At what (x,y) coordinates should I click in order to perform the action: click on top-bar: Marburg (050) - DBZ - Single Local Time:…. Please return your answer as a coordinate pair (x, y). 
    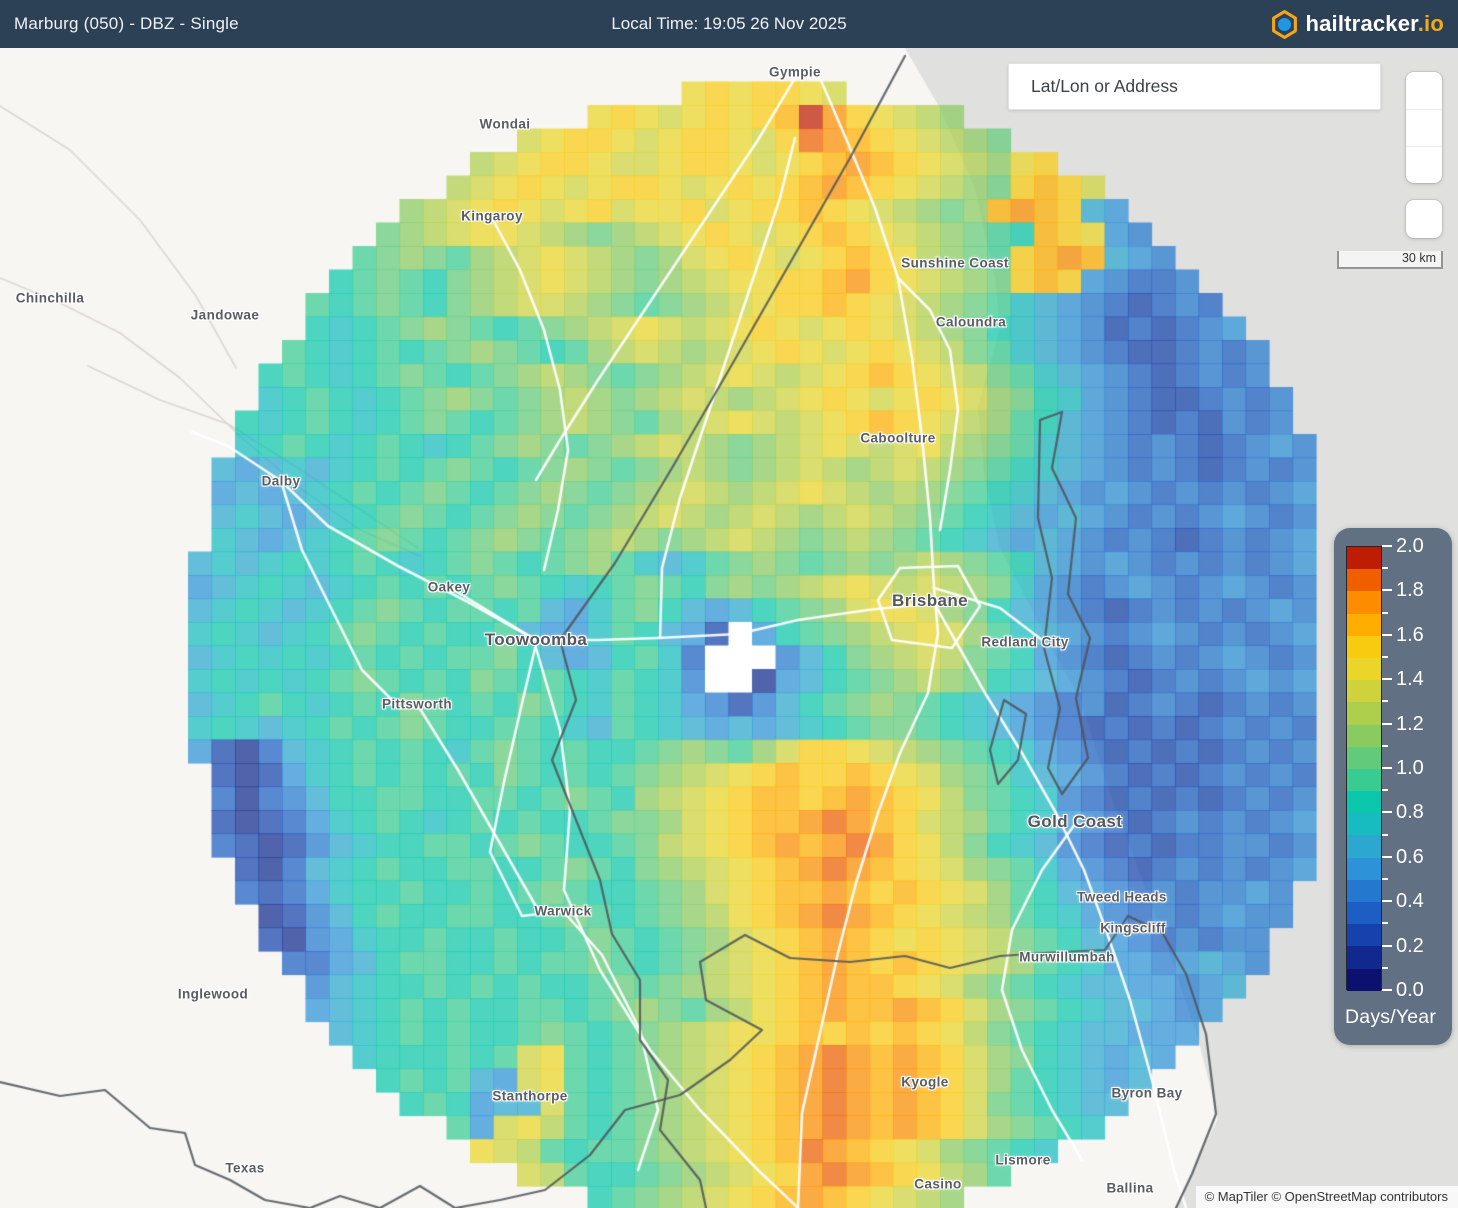
    Looking at the image, I should click on (729, 24).